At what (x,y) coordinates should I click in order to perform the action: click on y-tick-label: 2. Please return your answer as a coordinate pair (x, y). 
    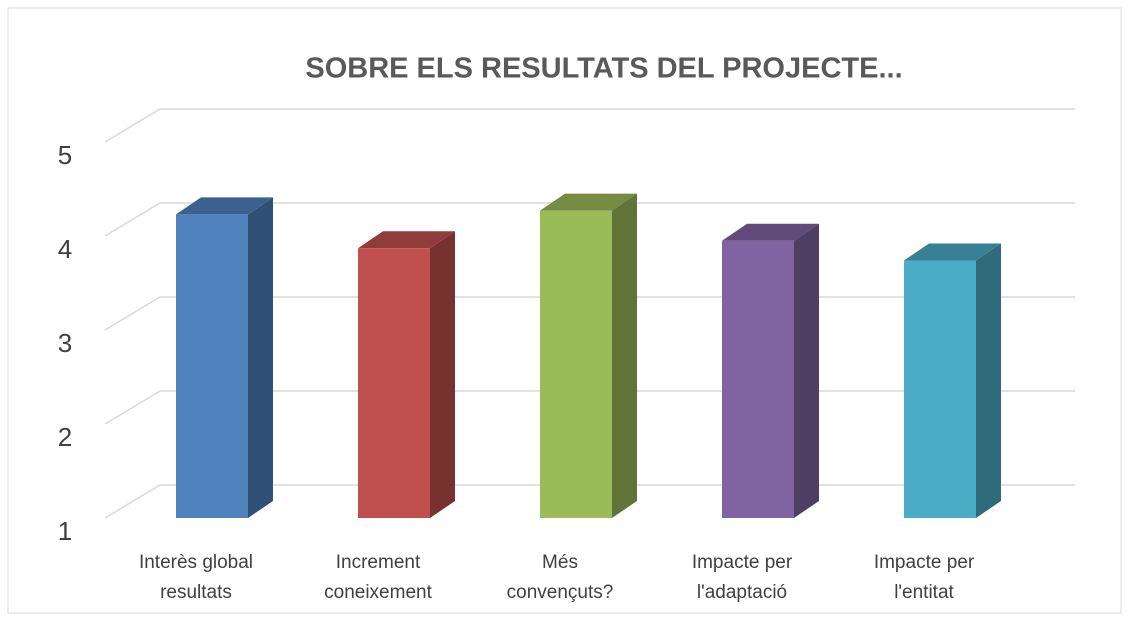
    Looking at the image, I should click on (65, 437).